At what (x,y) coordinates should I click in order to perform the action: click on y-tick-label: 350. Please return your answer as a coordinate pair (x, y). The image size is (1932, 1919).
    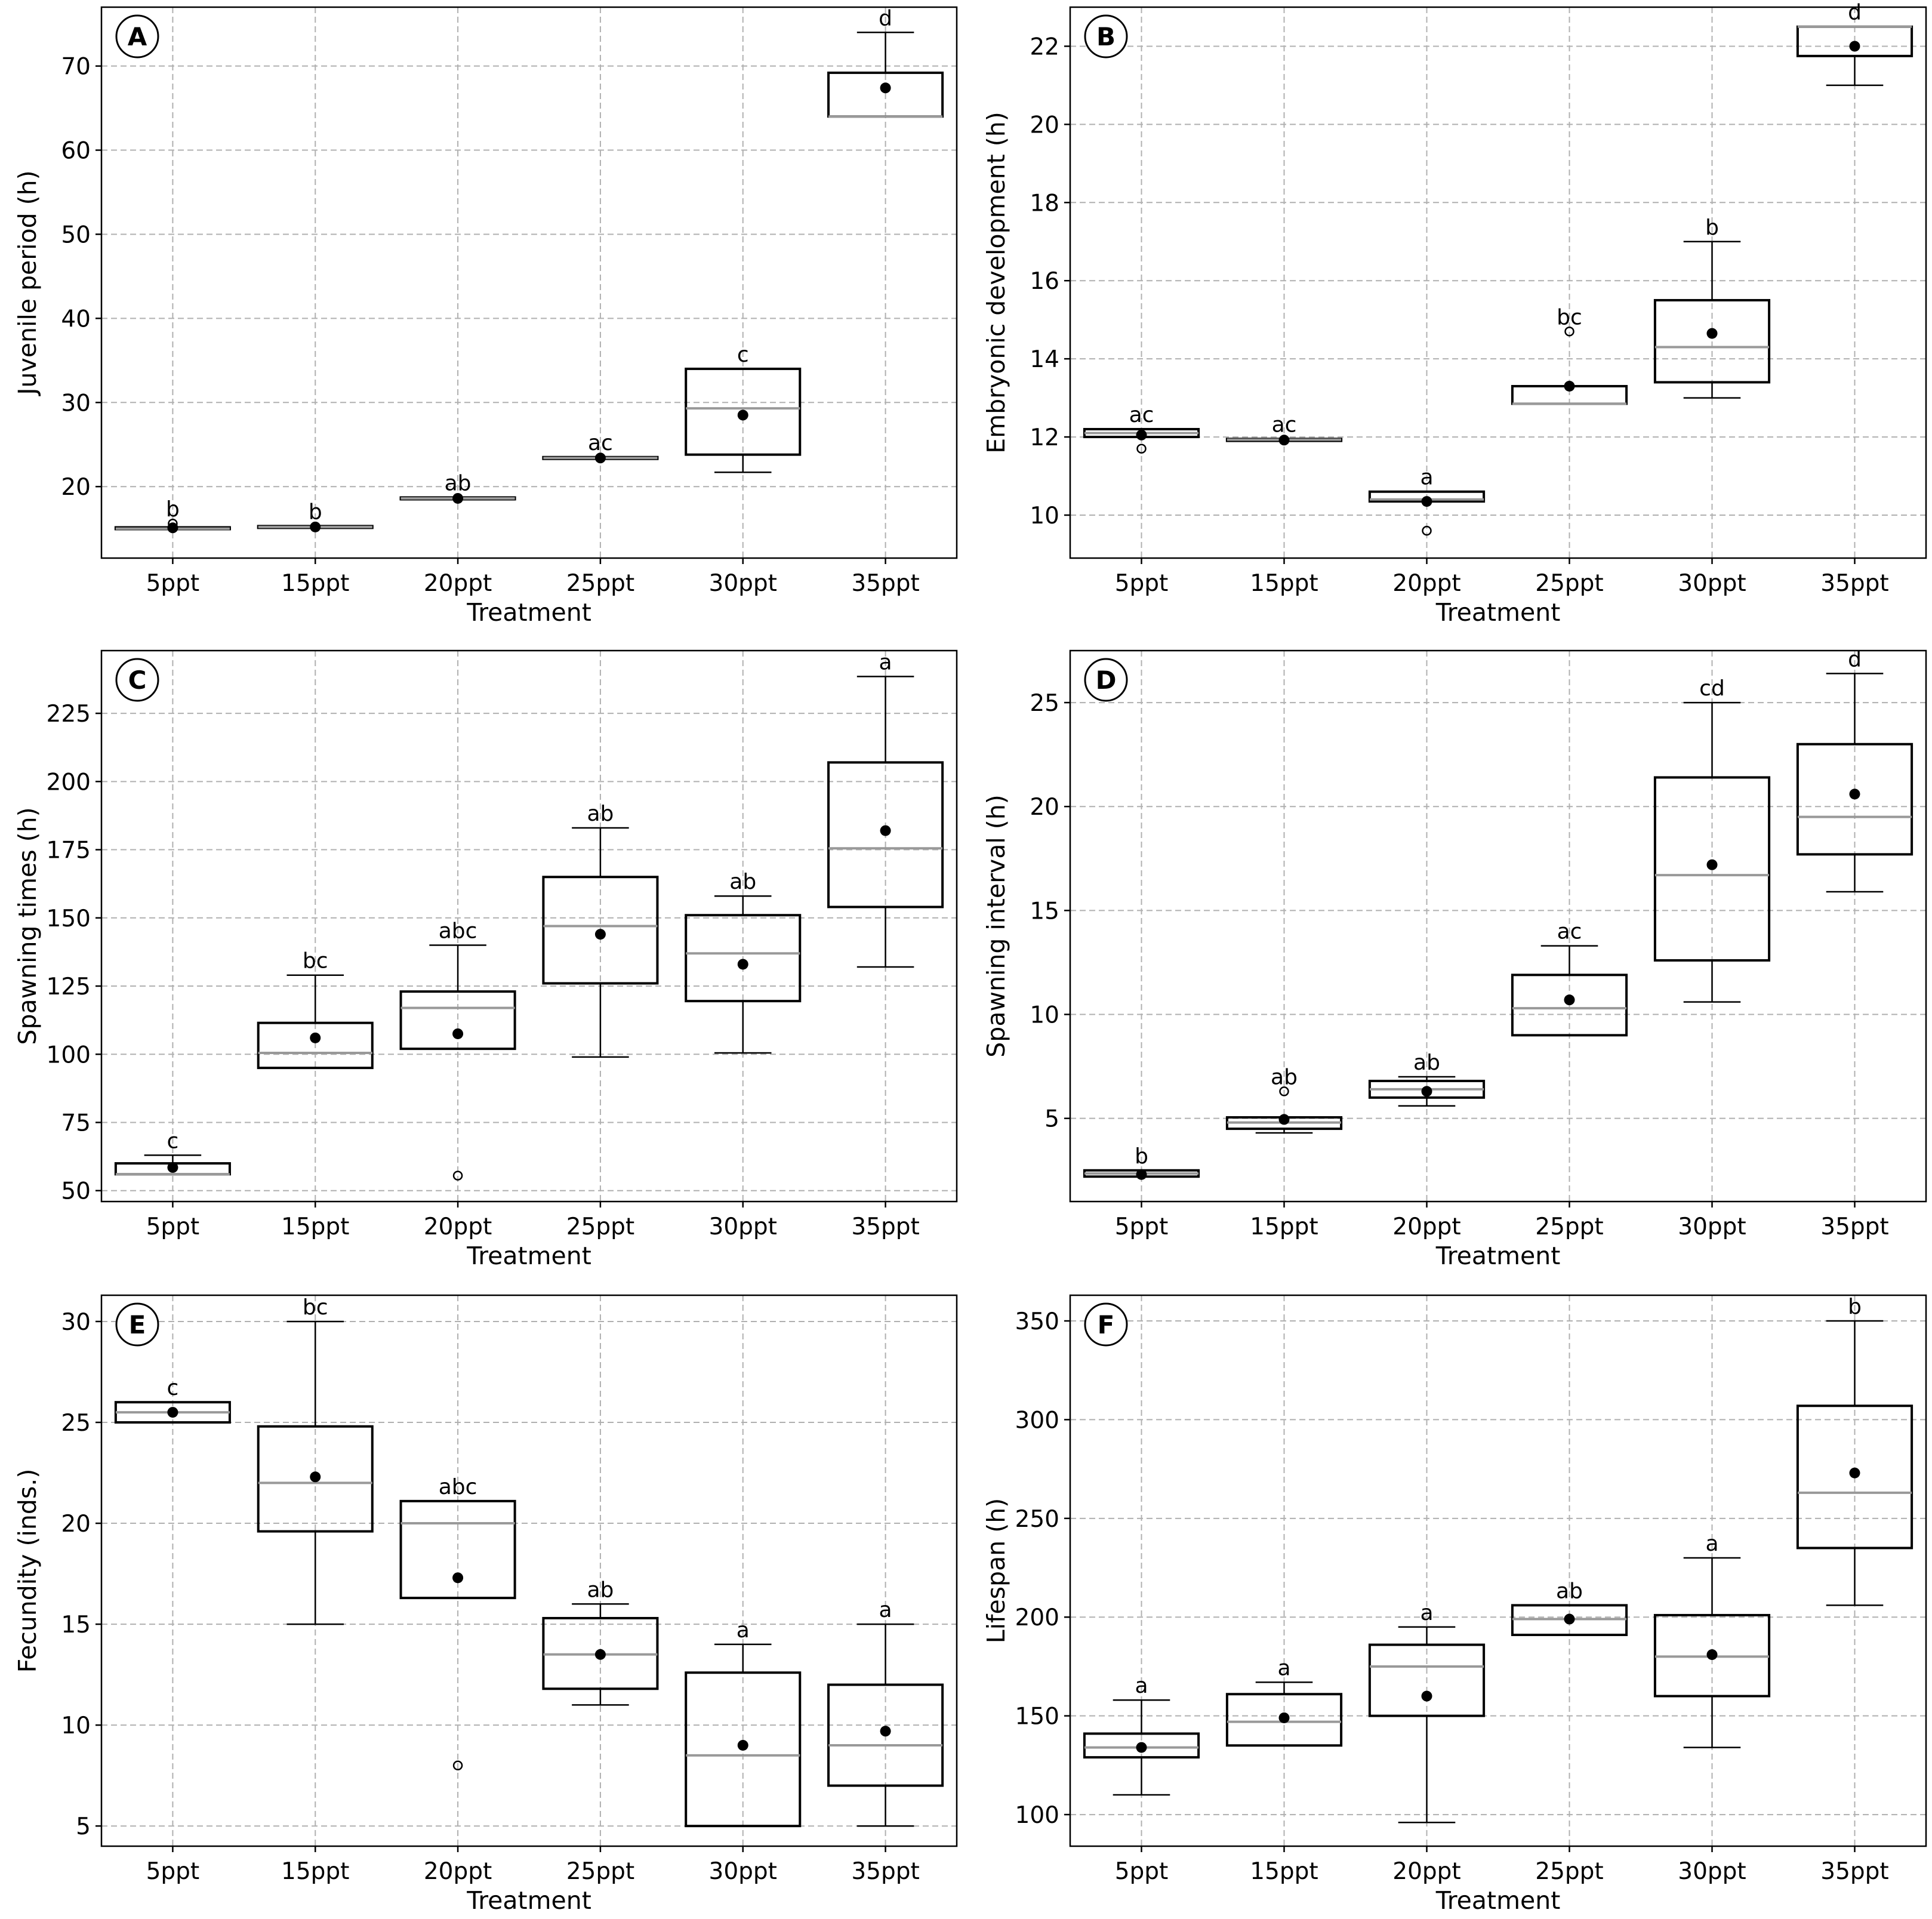
    Looking at the image, I should click on (1037, 1322).